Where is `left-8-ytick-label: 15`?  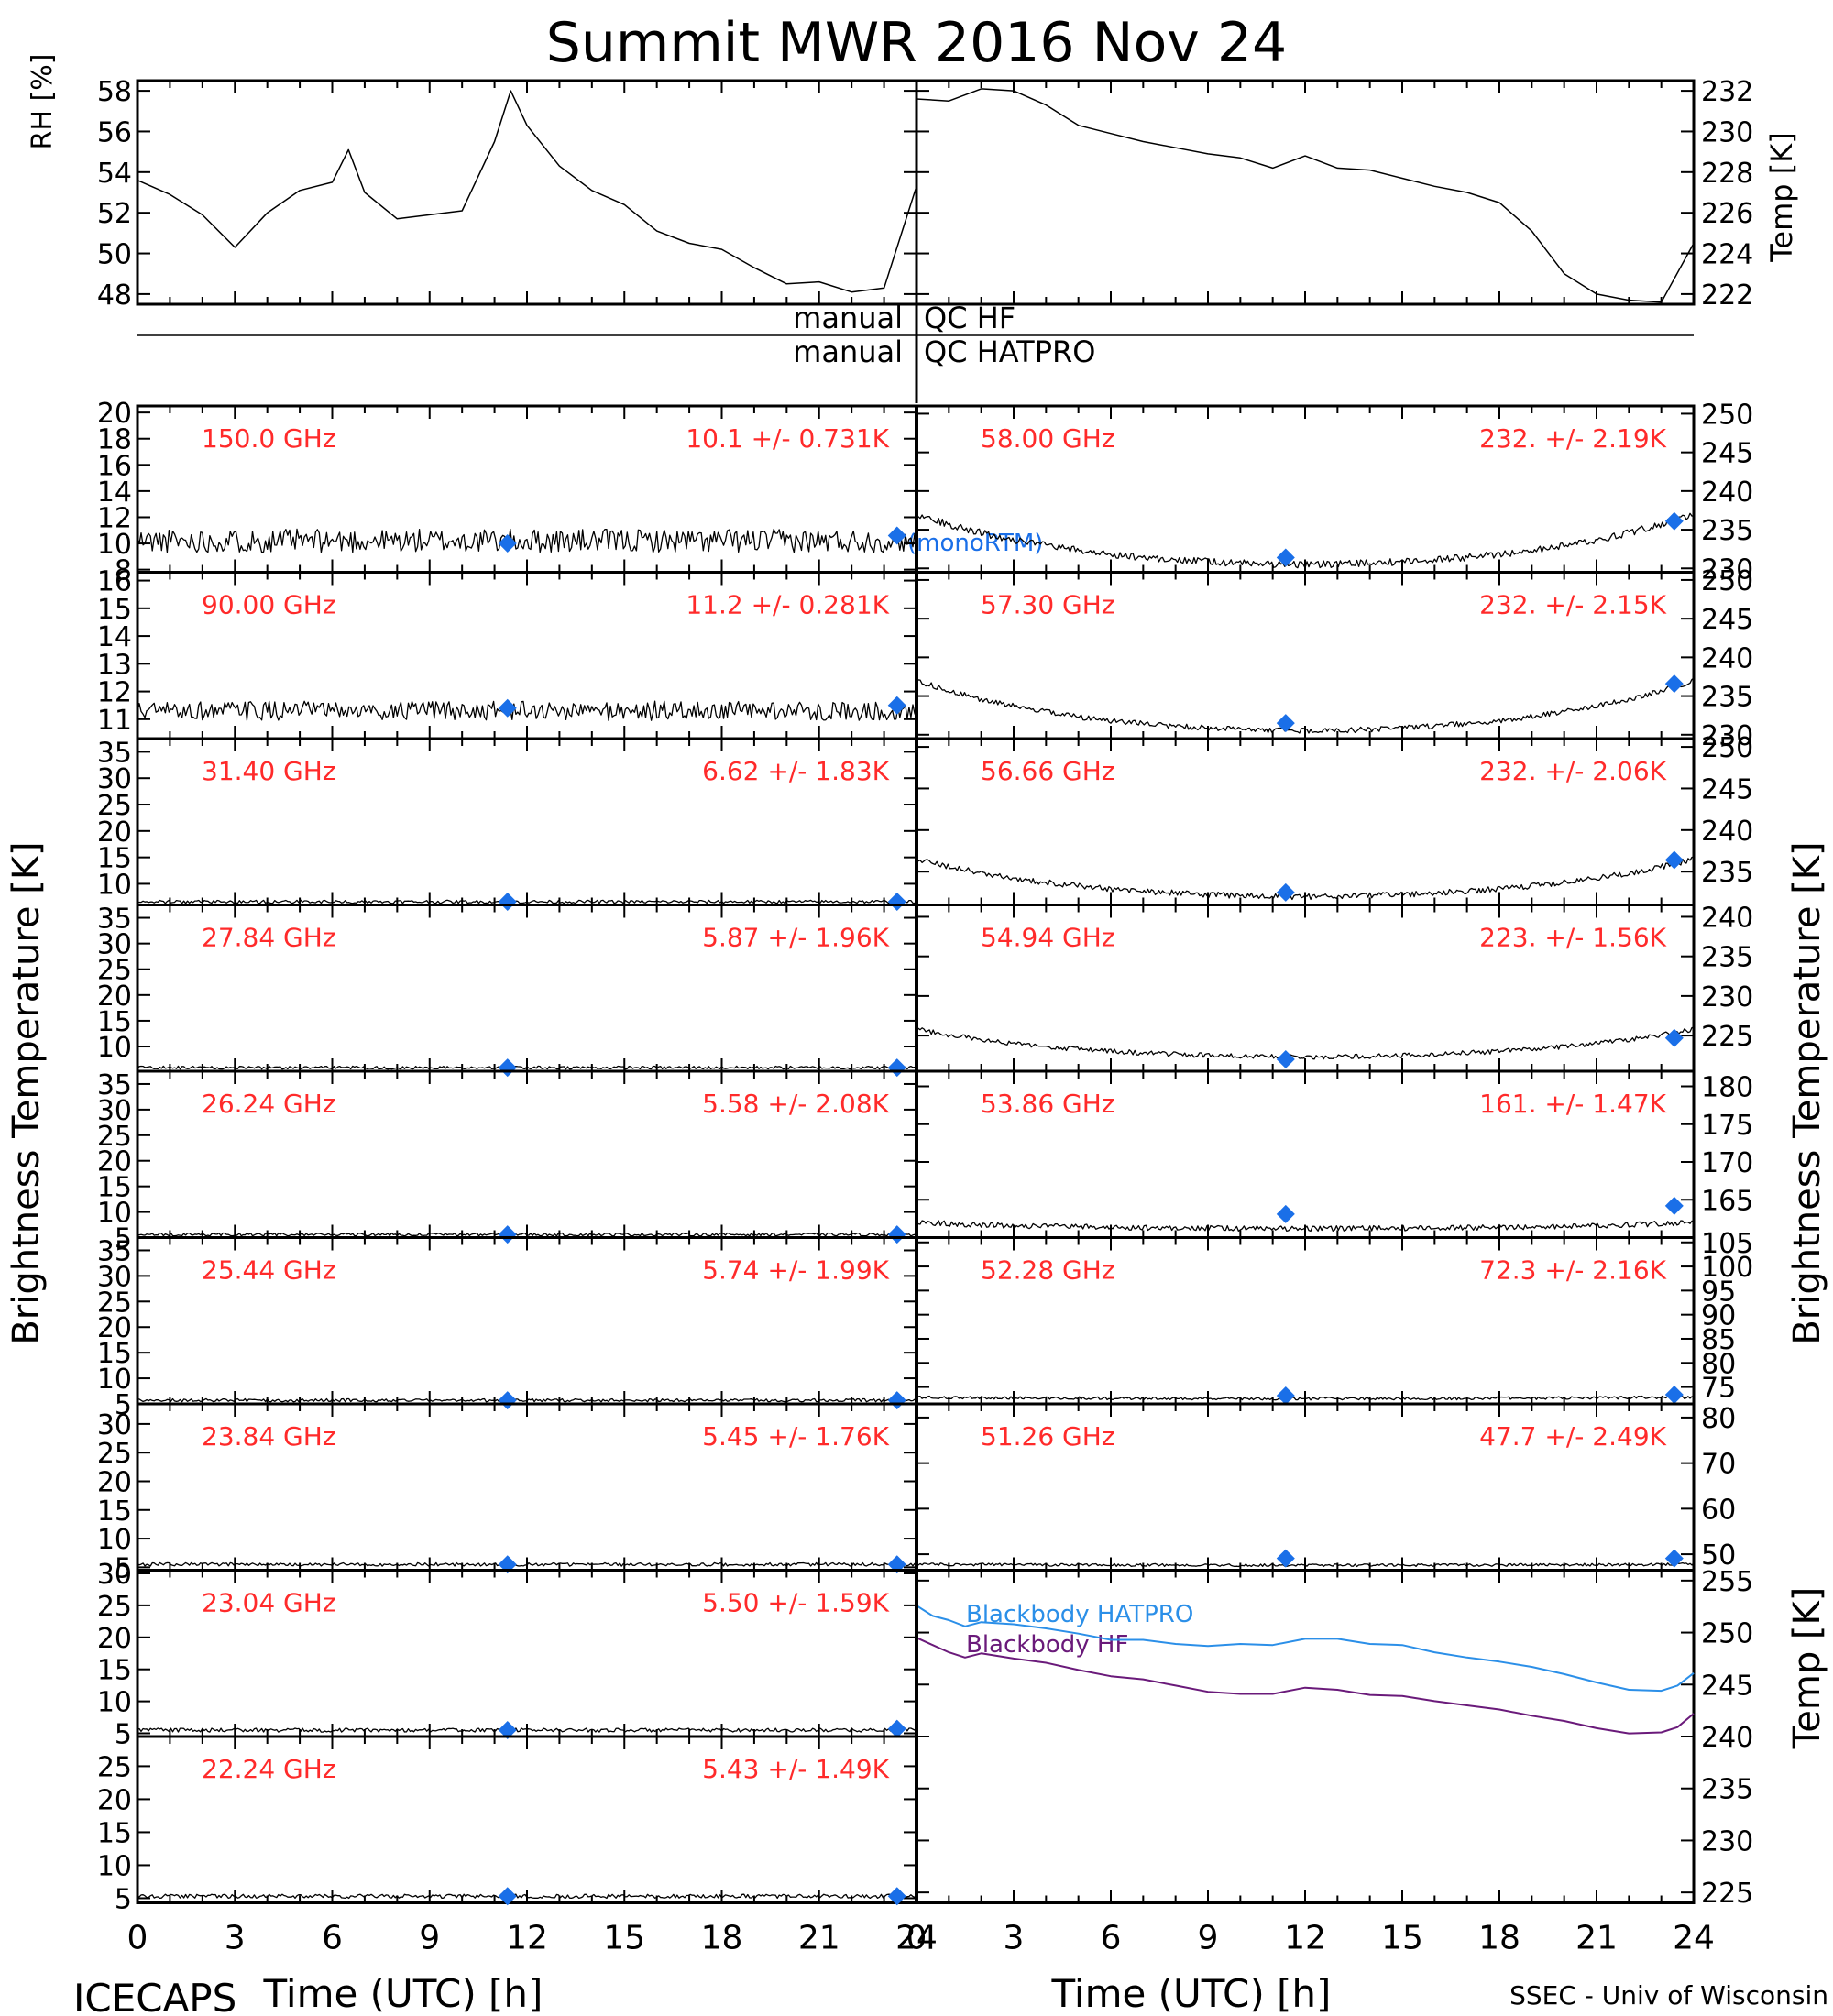
left-8-ytick-label: 15 is located at coordinates (114, 1671).